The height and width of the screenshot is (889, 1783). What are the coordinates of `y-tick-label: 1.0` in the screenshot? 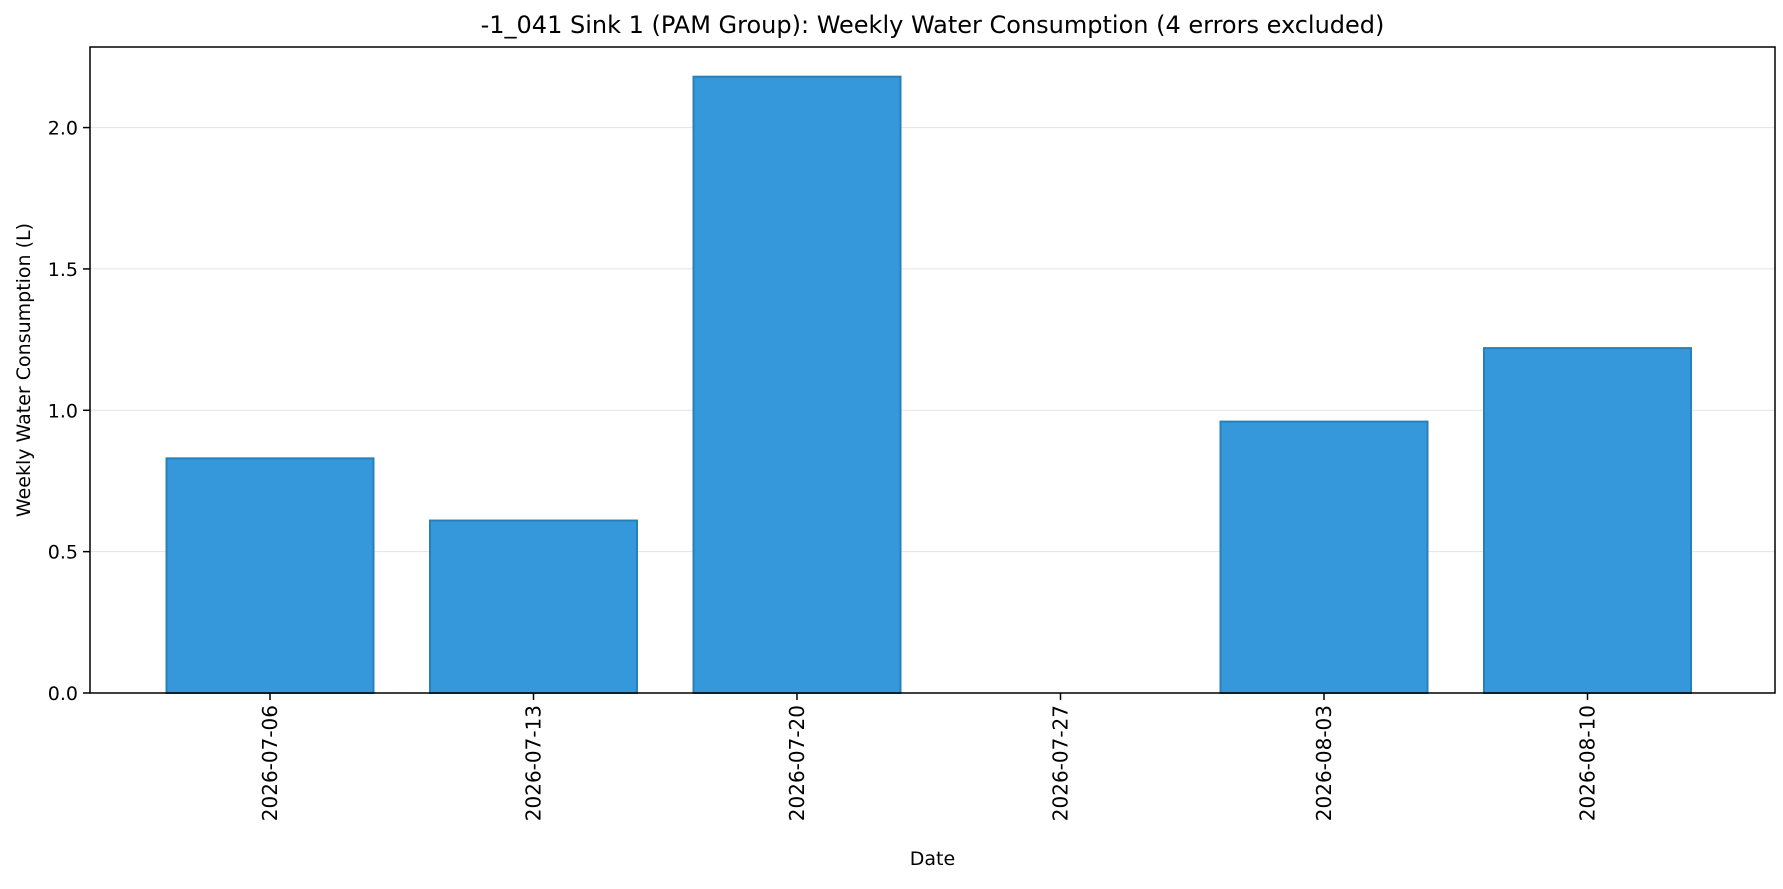 It's located at (63, 411).